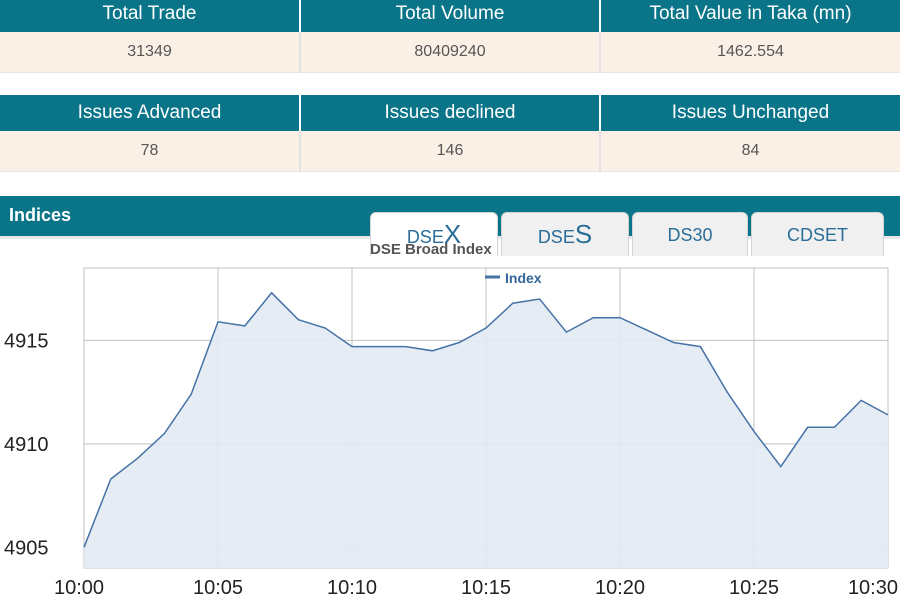 The width and height of the screenshot is (900, 600). Describe the element at coordinates (26, 445) in the screenshot. I see `y-tick-label: 4910` at that location.